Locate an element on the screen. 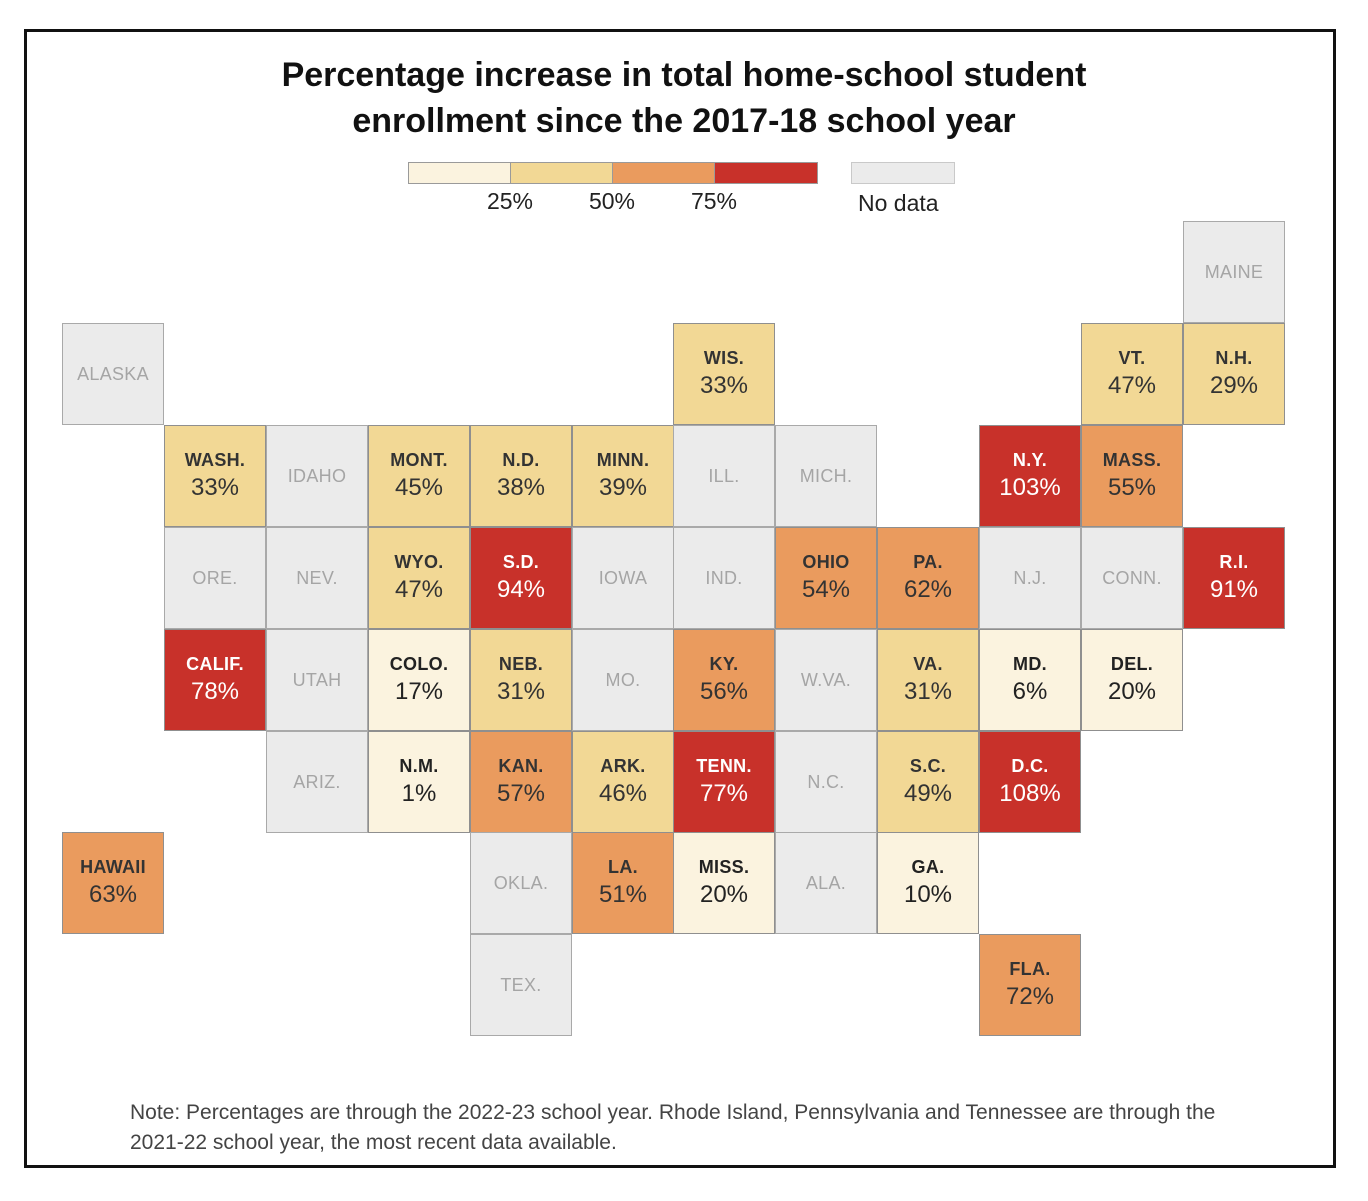 The image size is (1368, 1201). state-tile-wyo: WYO. 47% is located at coordinates (419, 578).